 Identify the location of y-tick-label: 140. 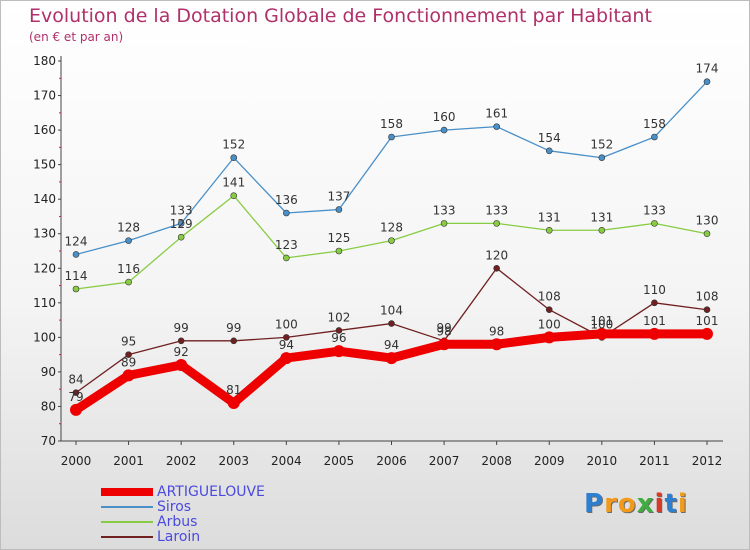
(44, 199).